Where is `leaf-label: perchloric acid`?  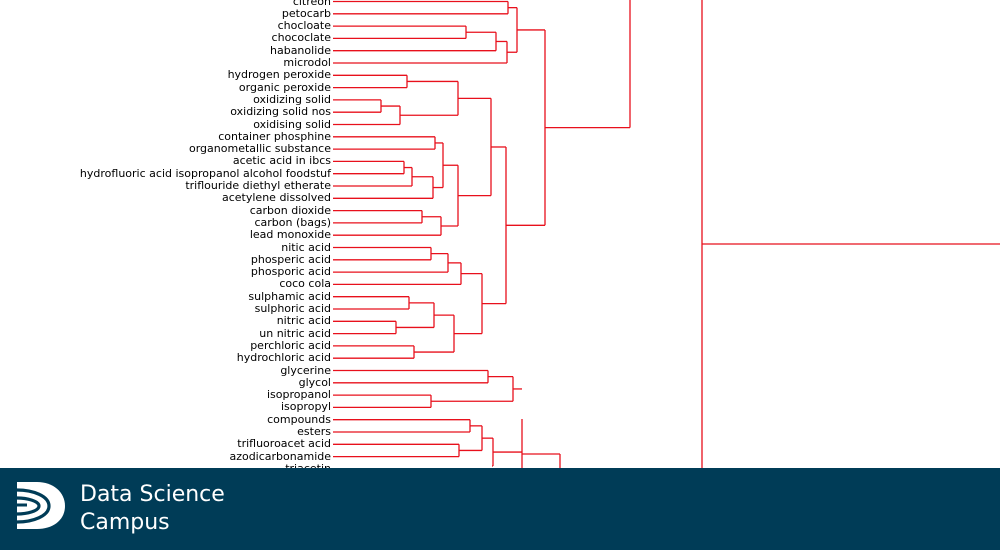
leaf-label: perchloric acid is located at coordinates (290, 345).